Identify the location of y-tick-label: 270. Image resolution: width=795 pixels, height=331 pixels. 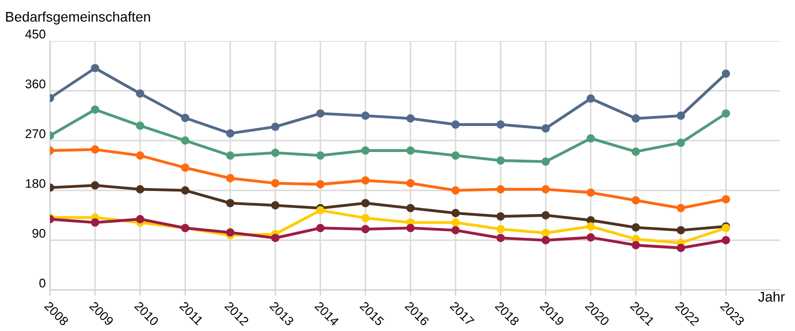
(36, 133).